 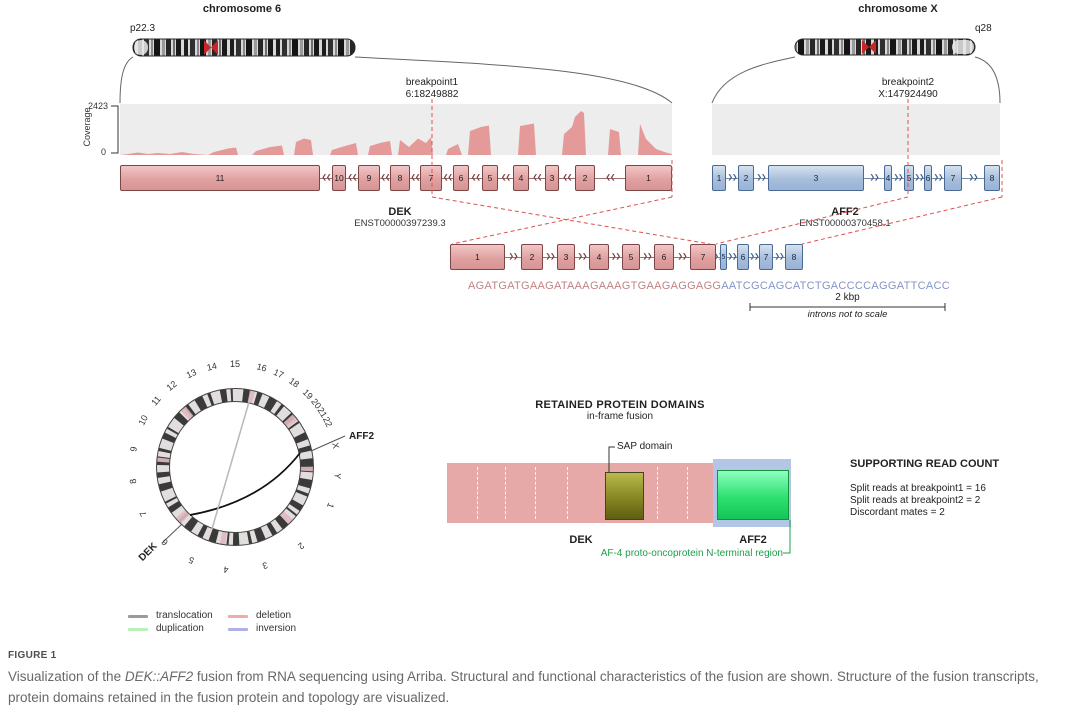 What do you see at coordinates (159, 676) in the screenshot?
I see `caption-gene-italic: DEK::AFF2` at bounding box center [159, 676].